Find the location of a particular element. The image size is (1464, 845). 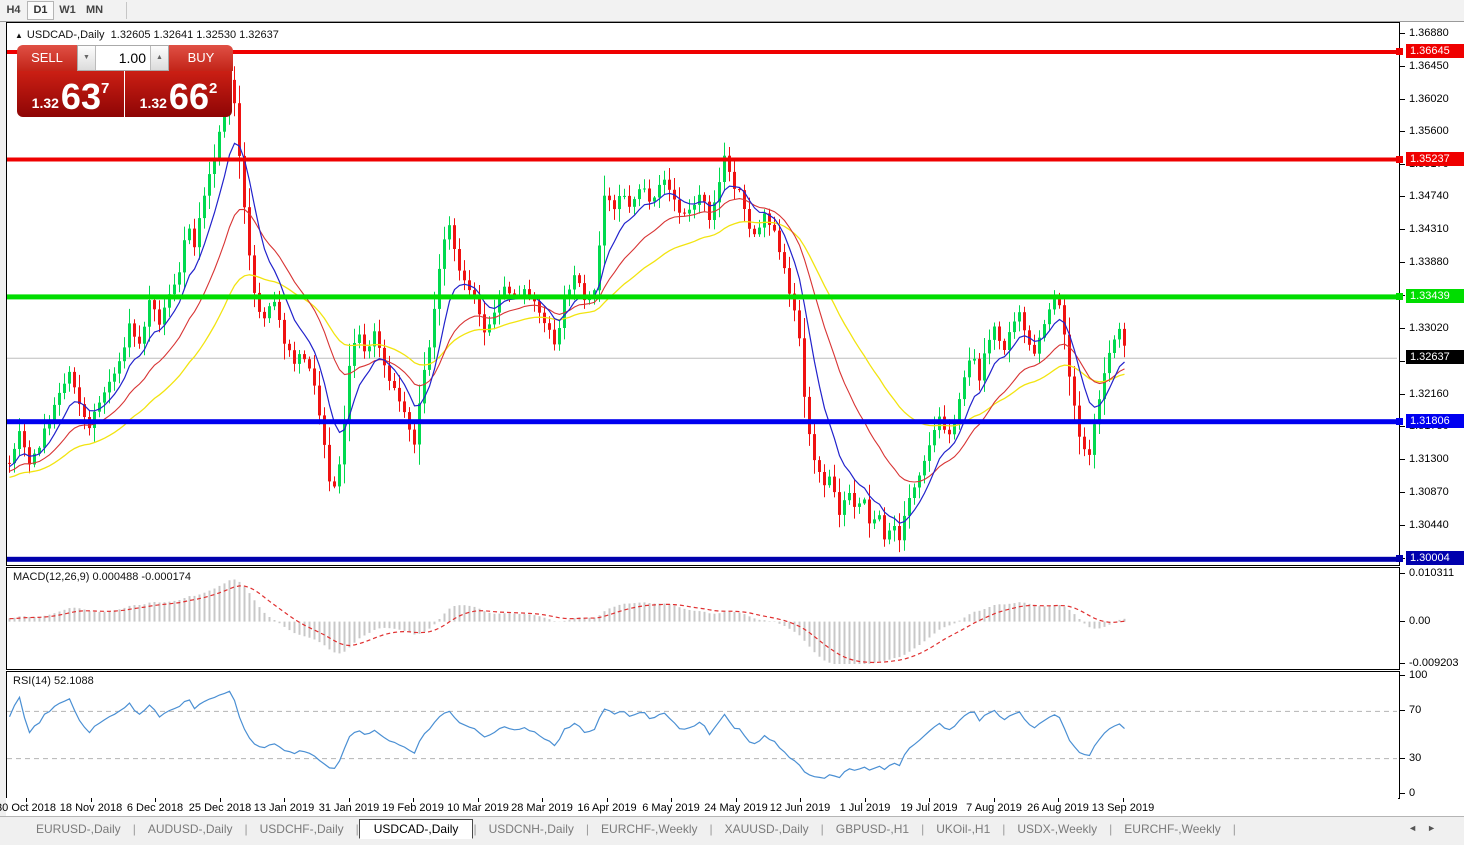

date-tick-label: 30 Oct 2018 is located at coordinates (28, 808).